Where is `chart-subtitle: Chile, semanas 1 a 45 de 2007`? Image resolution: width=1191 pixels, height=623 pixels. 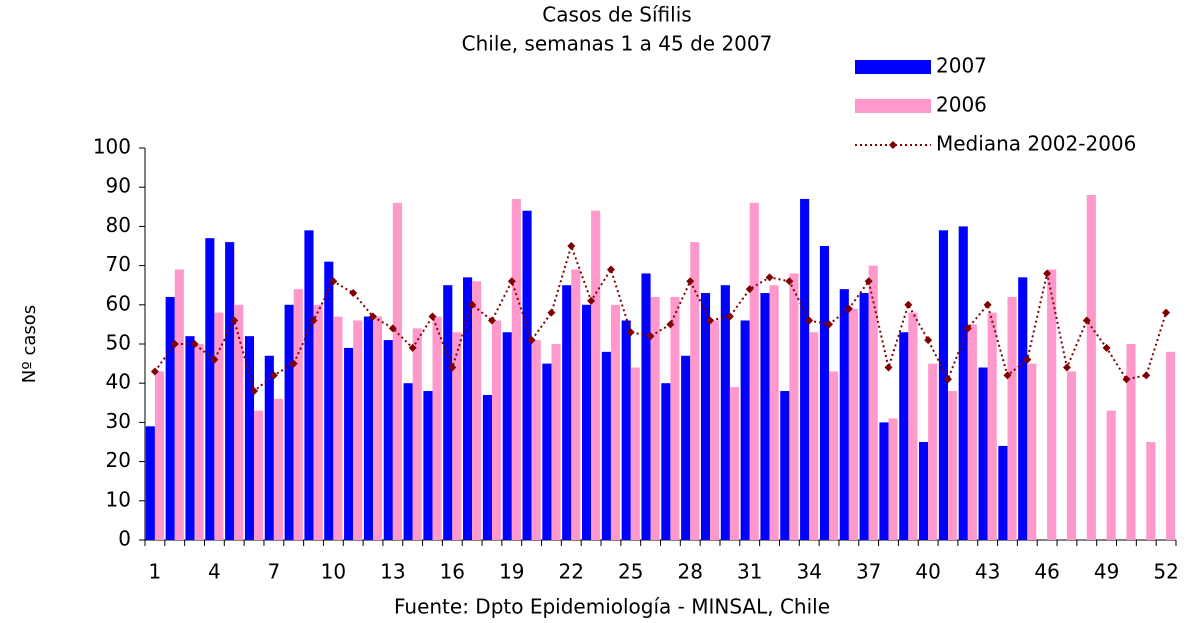
chart-subtitle: Chile, semanas 1 a 45 de 2007 is located at coordinates (617, 44).